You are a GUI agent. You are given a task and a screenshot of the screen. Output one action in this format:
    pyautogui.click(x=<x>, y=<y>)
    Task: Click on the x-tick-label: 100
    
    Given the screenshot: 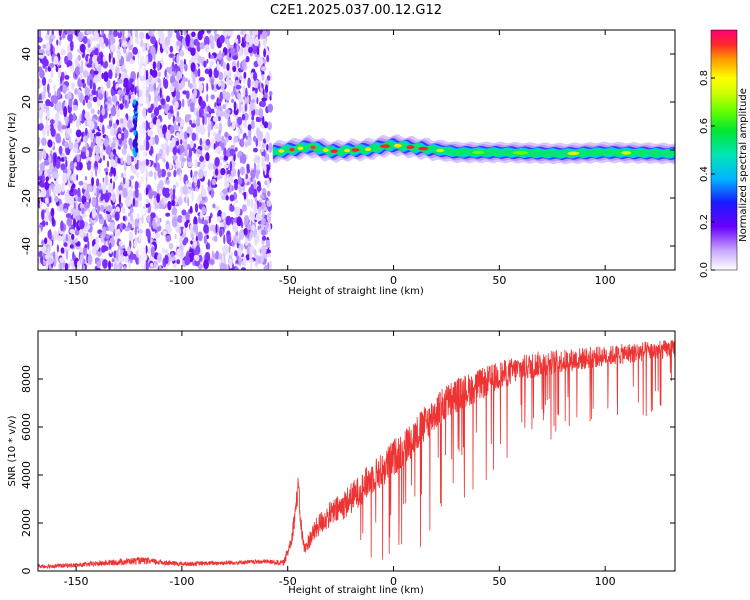 What is the action you would take?
    pyautogui.click(x=605, y=280)
    